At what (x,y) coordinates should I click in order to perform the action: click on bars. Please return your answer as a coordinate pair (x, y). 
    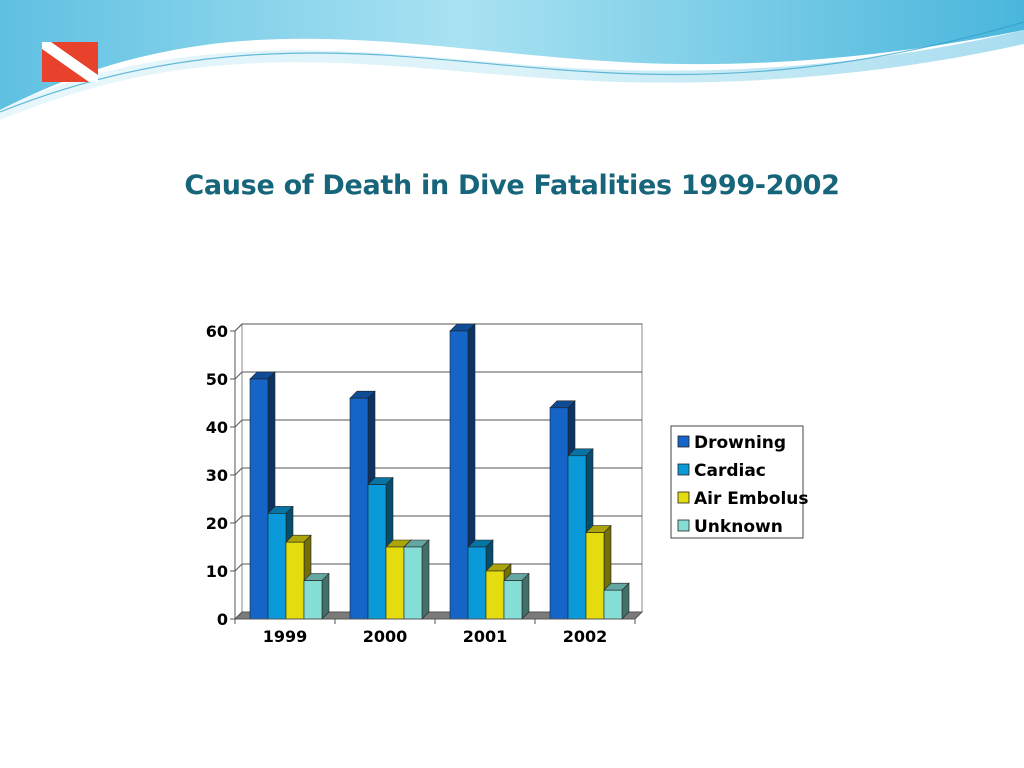
    Looking at the image, I should click on (439, 471).